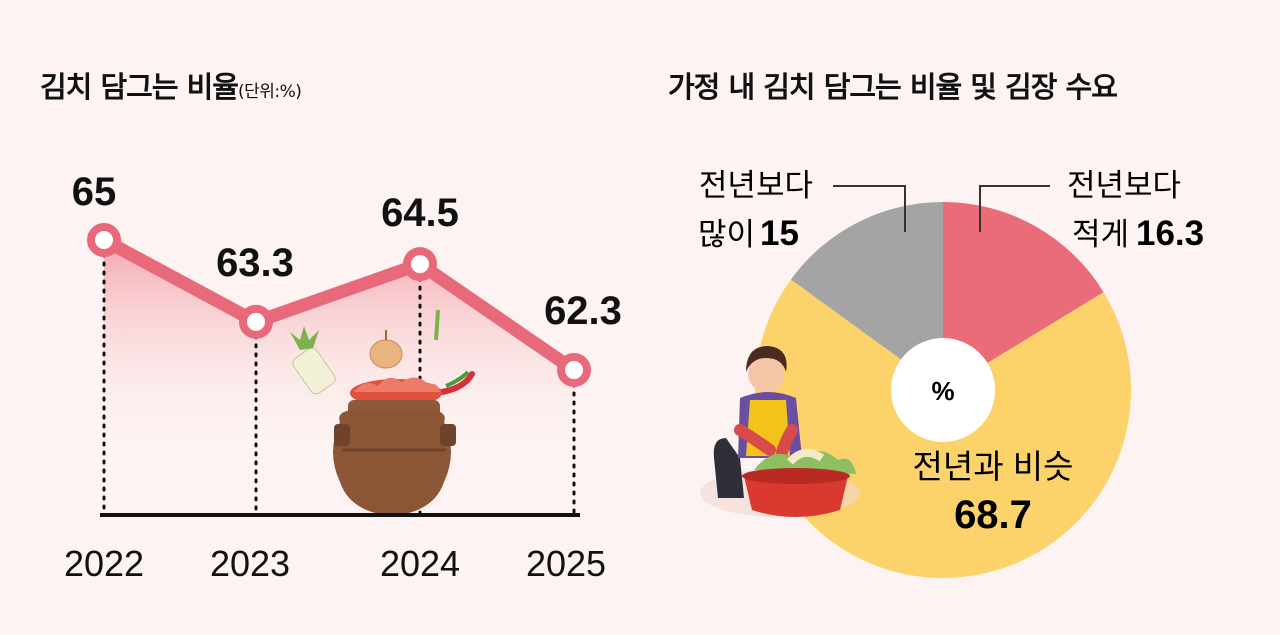  I want to click on marker-2024, so click(420, 264).